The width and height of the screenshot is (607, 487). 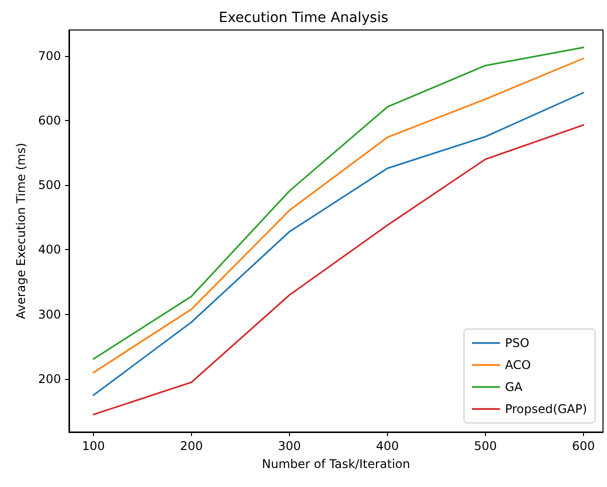 What do you see at coordinates (49, 249) in the screenshot?
I see `y-tick-label: 400` at bounding box center [49, 249].